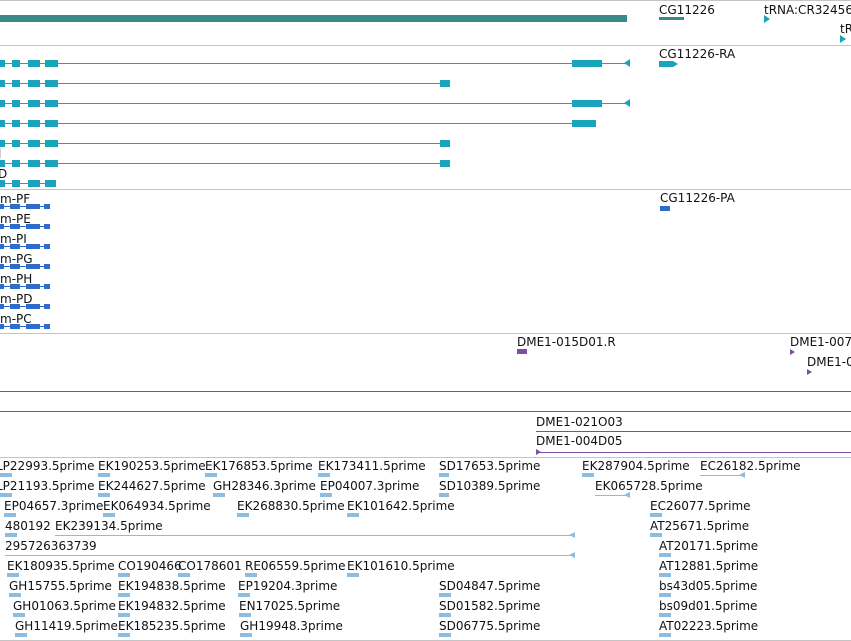 This screenshot has height=641, width=851. What do you see at coordinates (709, 566) in the screenshot?
I see `est-label: AT12881.5prime` at bounding box center [709, 566].